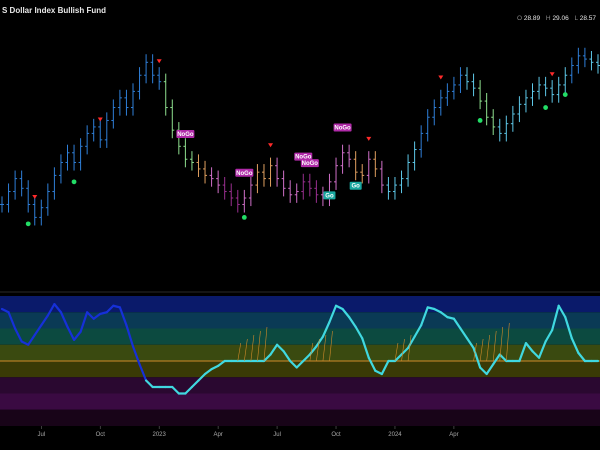  What do you see at coordinates (248, 432) in the screenshot?
I see `x-axis: Jul Oct 2023 Apr Jul Oct 2024 Apr` at bounding box center [248, 432].